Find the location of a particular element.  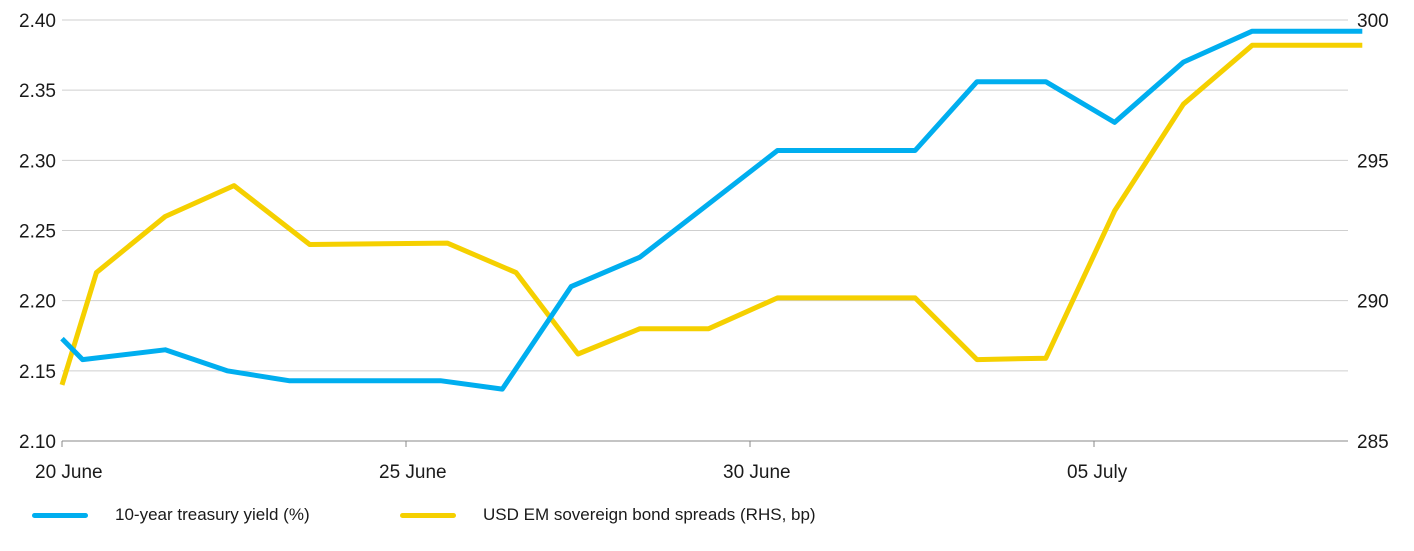

x-tick-label: 05 July is located at coordinates (1097, 472).